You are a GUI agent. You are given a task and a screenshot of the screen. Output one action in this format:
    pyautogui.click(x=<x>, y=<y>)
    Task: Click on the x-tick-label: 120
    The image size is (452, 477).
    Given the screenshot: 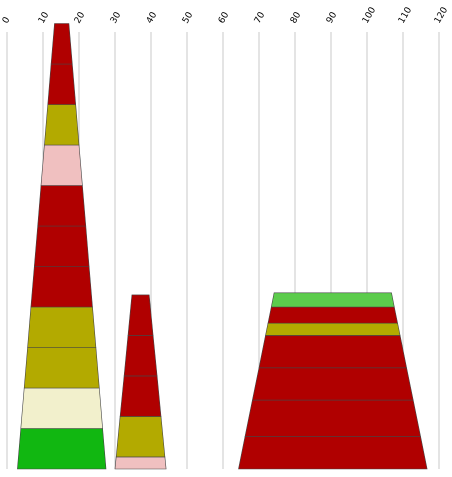 What is the action you would take?
    pyautogui.click(x=441, y=15)
    